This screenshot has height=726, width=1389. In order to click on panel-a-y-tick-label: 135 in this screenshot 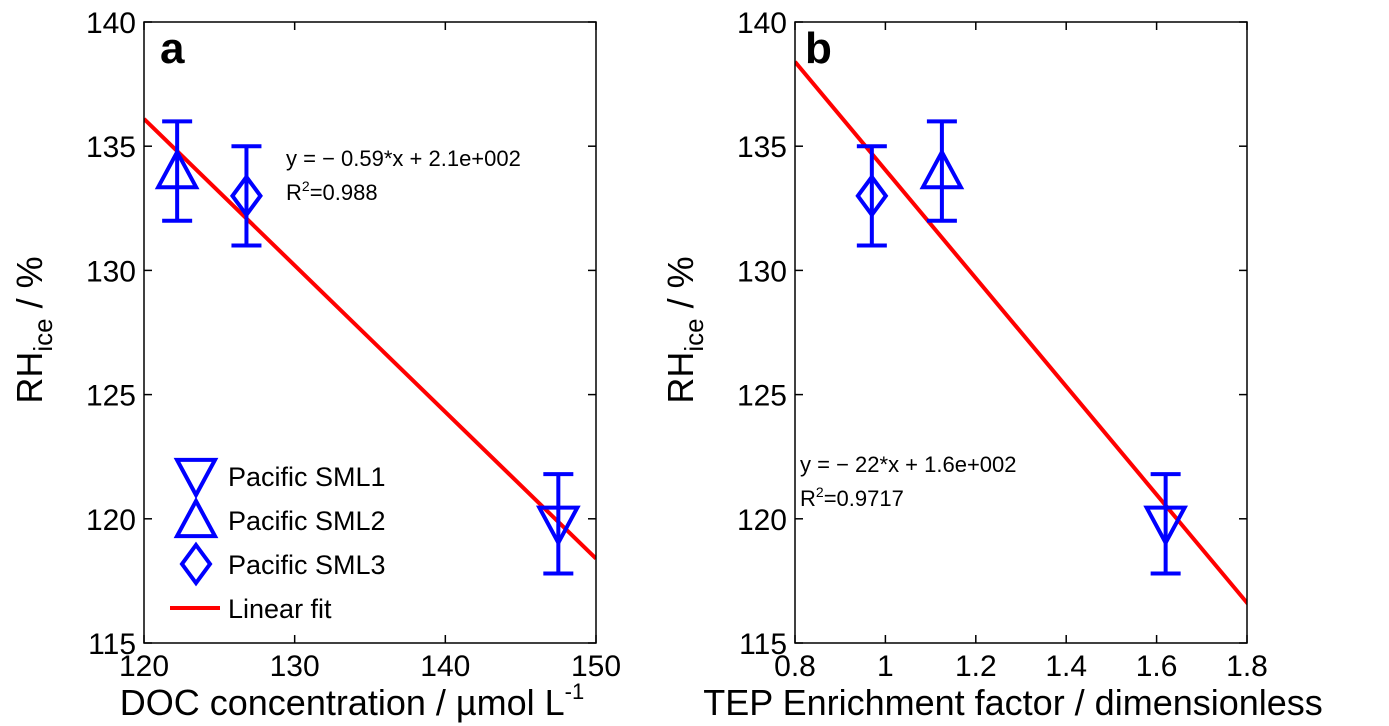, I will do `click(111, 147)`.